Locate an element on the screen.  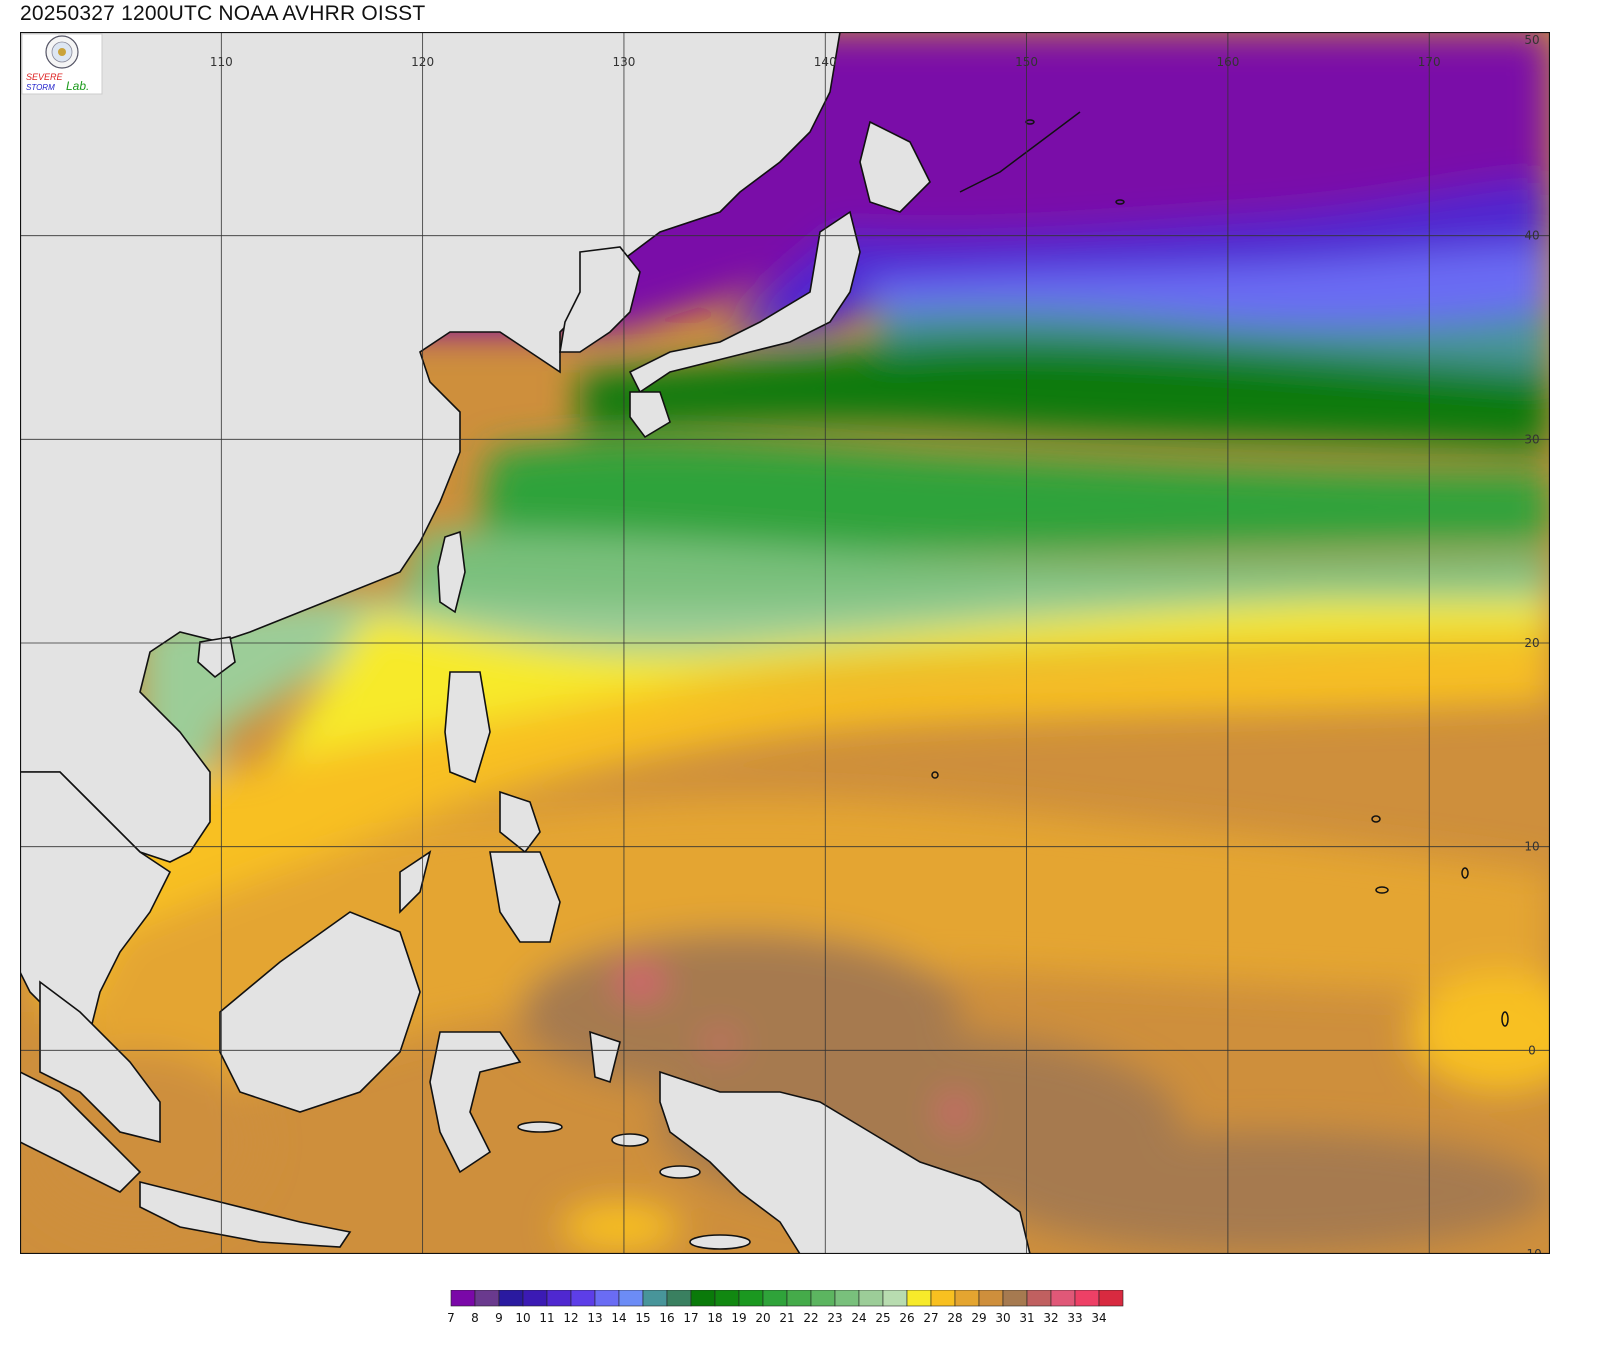
latitude-labels: 50 40 30 20 10 0 -10 is located at coordinates (1532, 643).